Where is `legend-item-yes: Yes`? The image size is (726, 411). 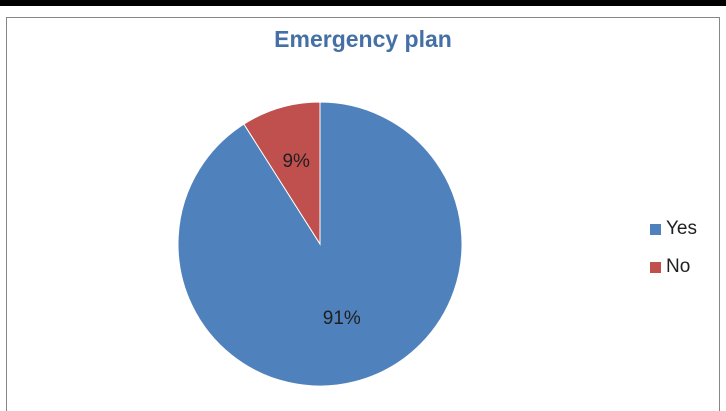
legend-item-yes: Yes is located at coordinates (673, 229).